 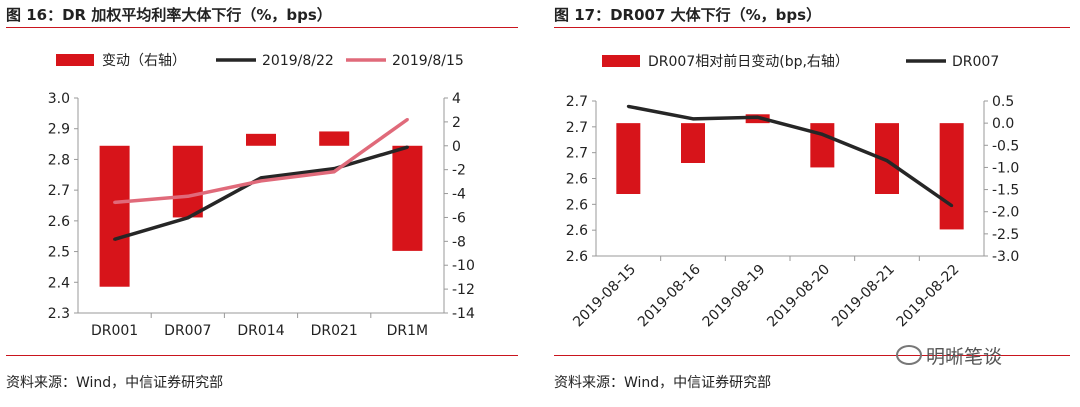 I want to click on right-tick-label: -6, so click(x=459, y=218).